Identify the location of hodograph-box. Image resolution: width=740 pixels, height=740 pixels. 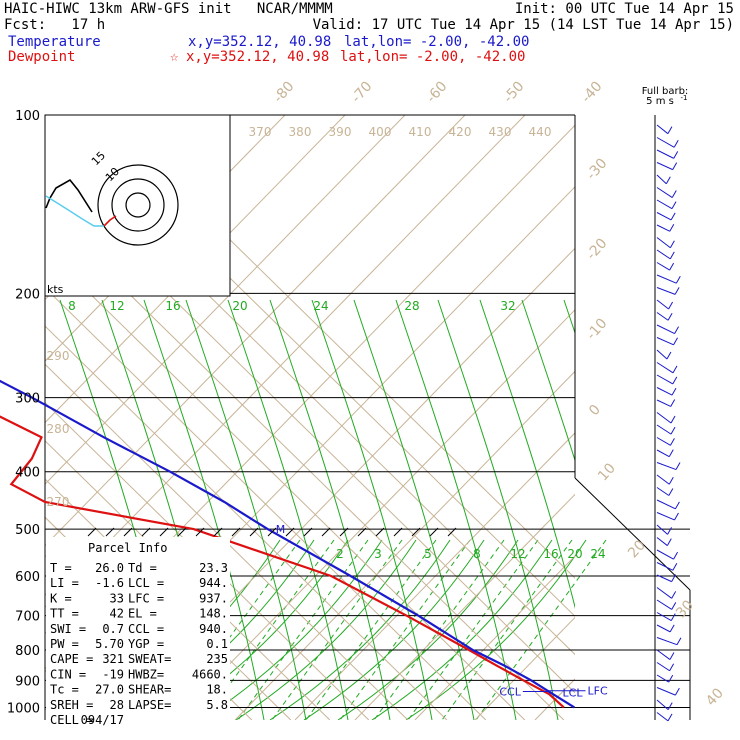
(137, 205).